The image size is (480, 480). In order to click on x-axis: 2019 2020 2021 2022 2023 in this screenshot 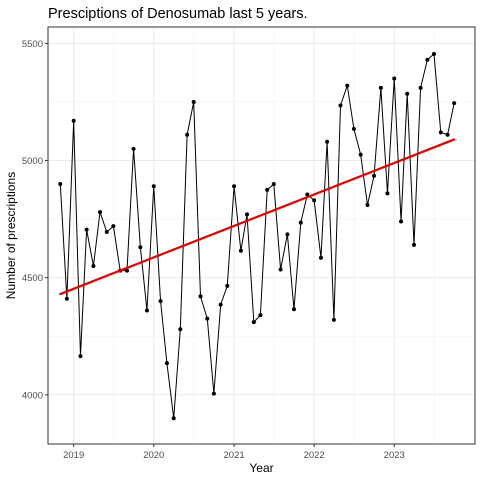, I will do `click(234, 452)`.